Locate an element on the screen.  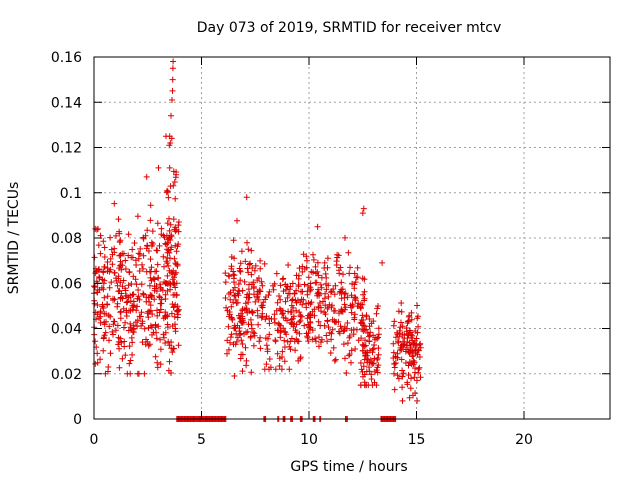
x-axis-title: GPS time / hours is located at coordinates (348, 467).